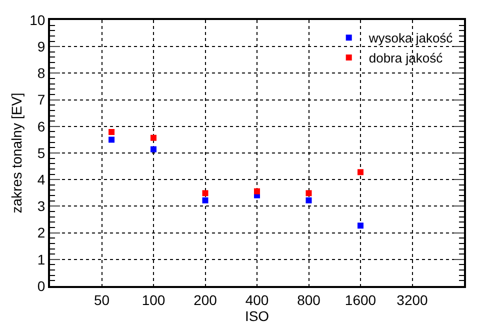  What do you see at coordinates (360, 300) in the screenshot?
I see `x-tick-label: 1600` at bounding box center [360, 300].